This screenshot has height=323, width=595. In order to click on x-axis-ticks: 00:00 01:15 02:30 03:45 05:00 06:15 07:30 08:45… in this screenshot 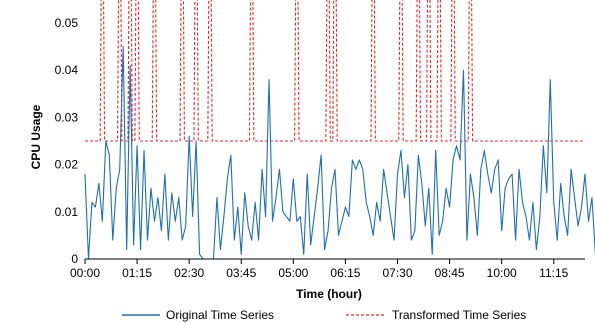, I will do `click(319, 269)`.